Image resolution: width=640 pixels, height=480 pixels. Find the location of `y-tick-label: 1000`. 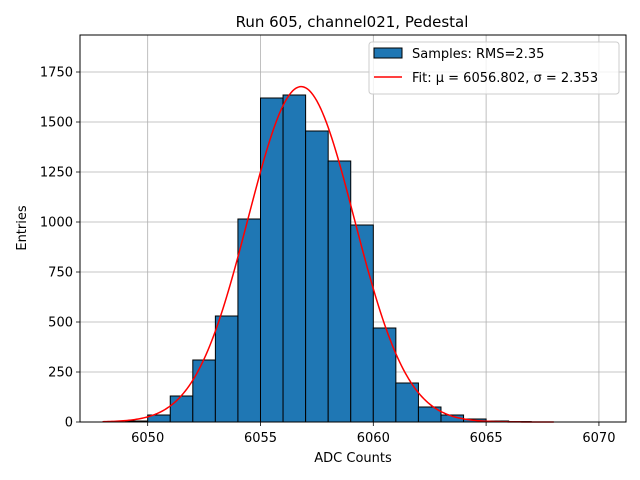

y-tick-label: 1000 is located at coordinates (56, 223).